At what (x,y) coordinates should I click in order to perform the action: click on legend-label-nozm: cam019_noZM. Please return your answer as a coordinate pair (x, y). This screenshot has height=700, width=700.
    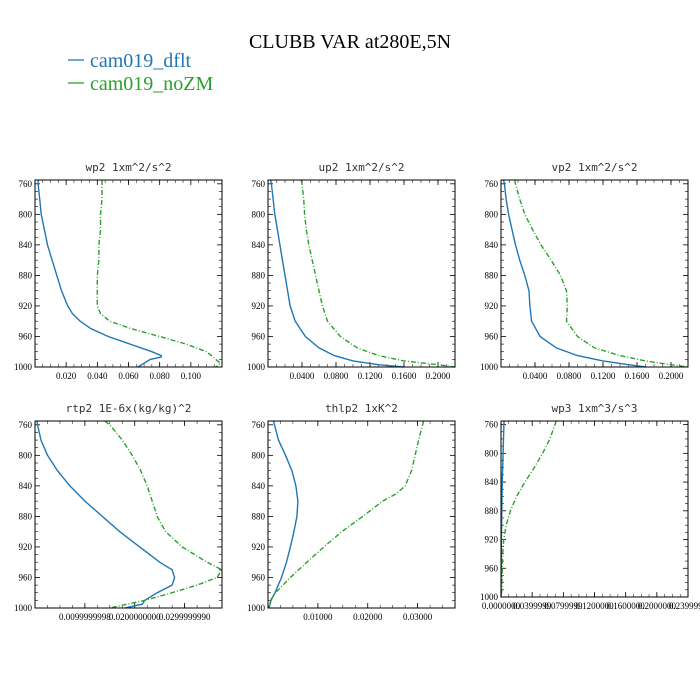
    Looking at the image, I should click on (152, 84).